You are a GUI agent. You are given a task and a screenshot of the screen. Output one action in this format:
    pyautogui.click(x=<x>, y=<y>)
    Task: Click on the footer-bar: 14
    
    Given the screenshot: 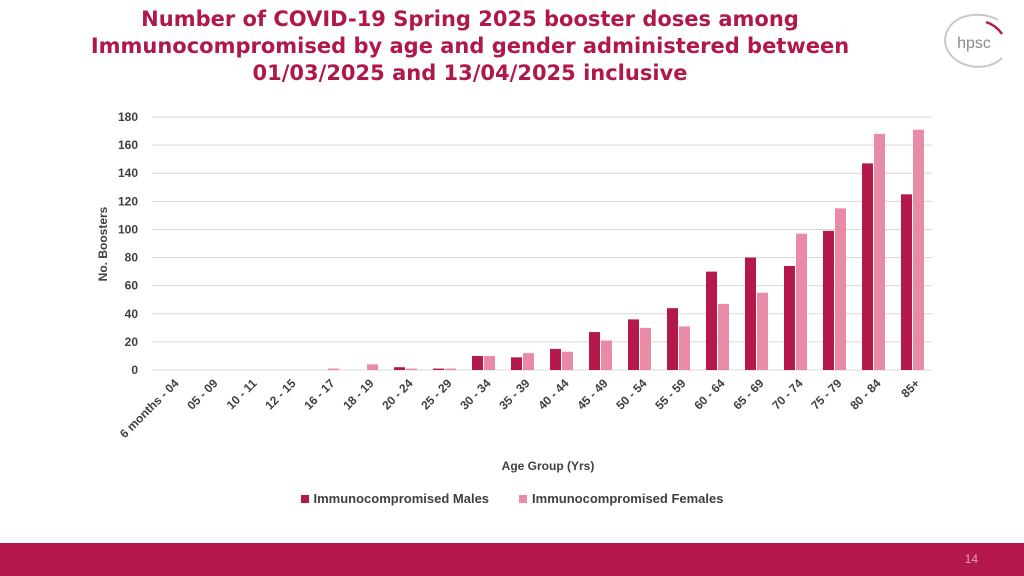 What is the action you would take?
    pyautogui.click(x=512, y=559)
    